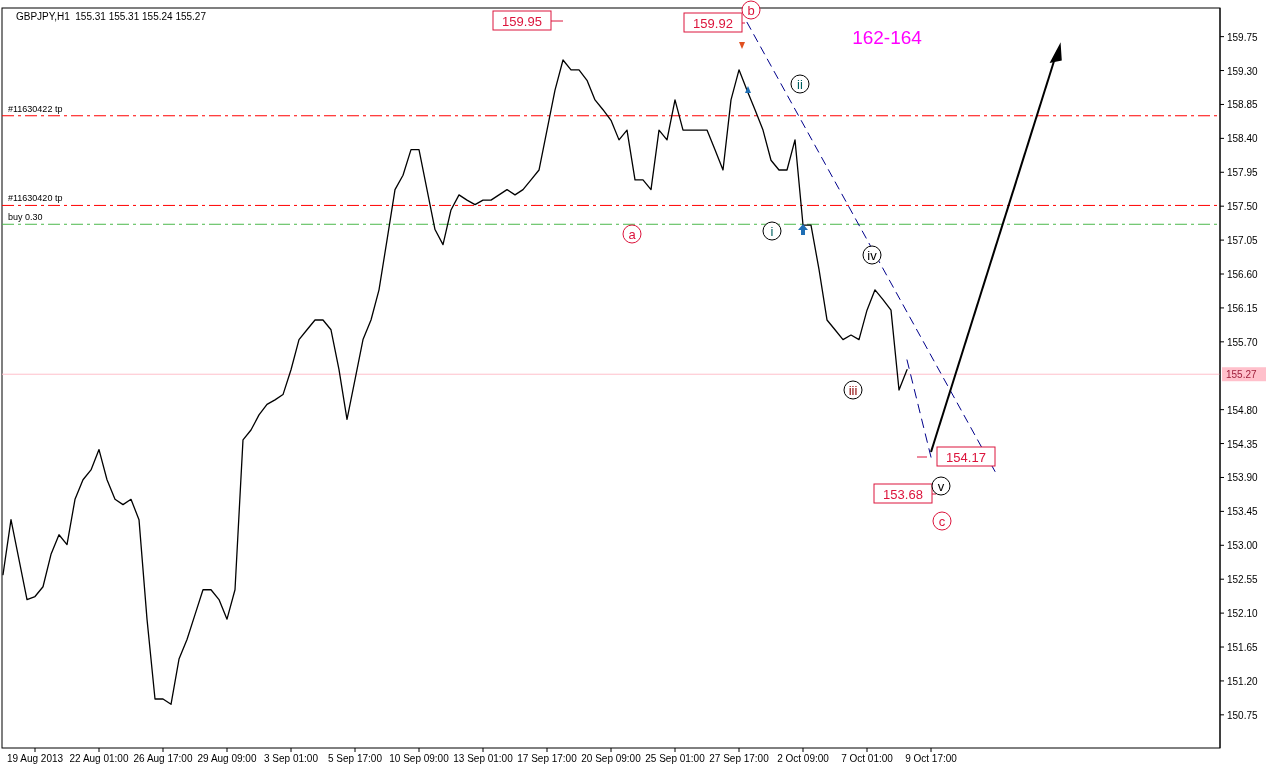 This screenshot has height=770, width=1268. Describe the element at coordinates (1243, 681) in the screenshot. I see `y-tick-label: 151.20` at that location.